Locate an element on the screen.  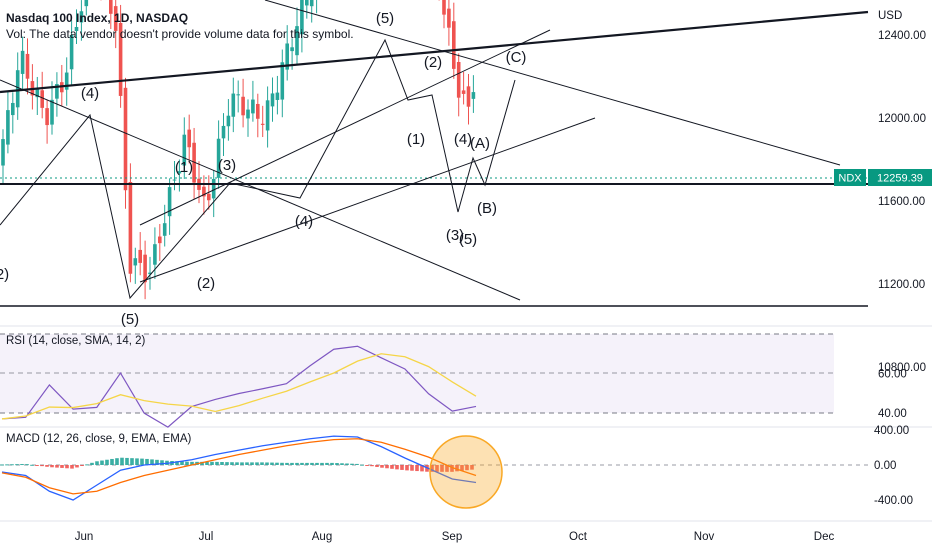
price-tick: 12000.00 is located at coordinates (902, 119).